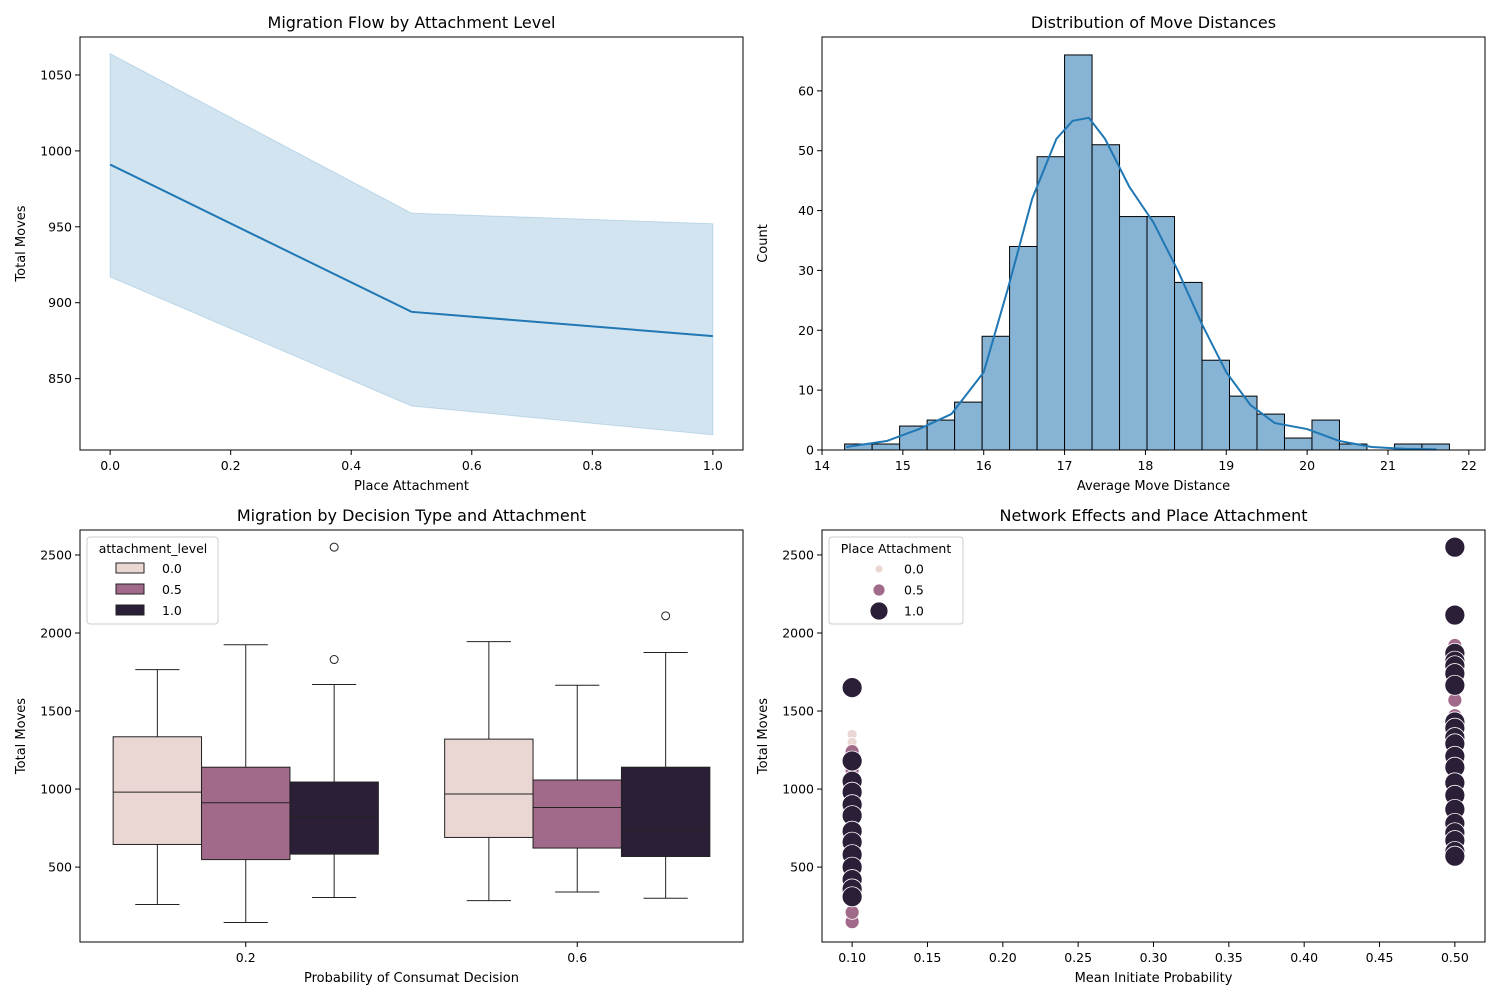 The height and width of the screenshot is (1000, 1500). Describe the element at coordinates (351, 465) in the screenshot. I see `x-tick-label: 0.4` at that location.